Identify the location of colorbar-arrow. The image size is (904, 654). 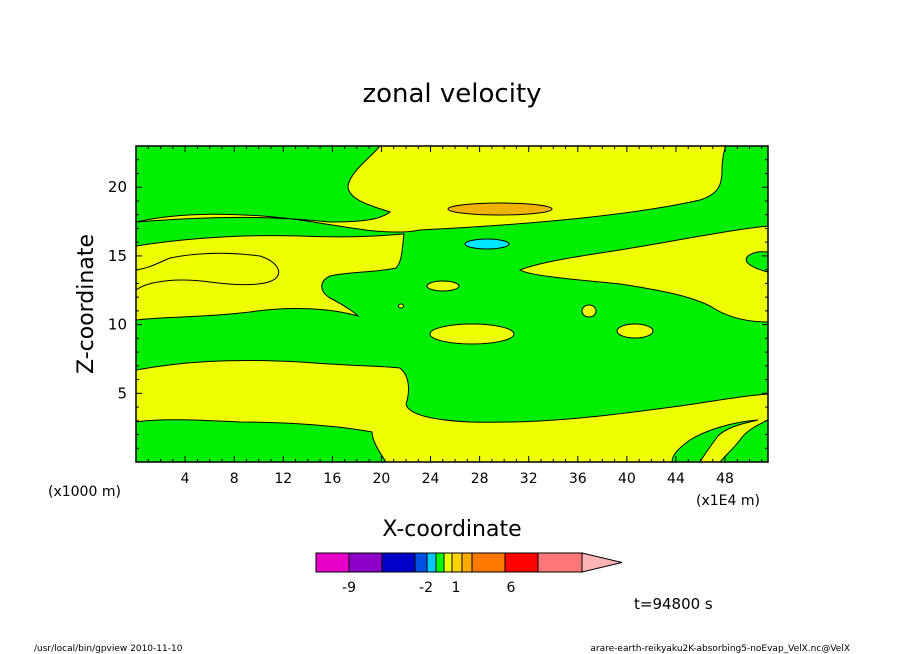
(602, 562).